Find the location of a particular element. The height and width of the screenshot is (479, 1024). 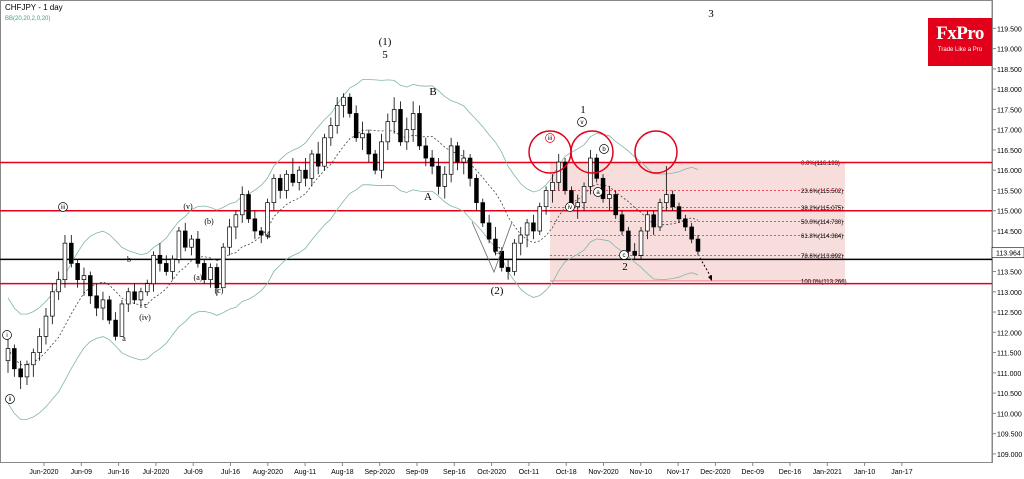

y-tick-label: 110.500 is located at coordinates (1009, 394).